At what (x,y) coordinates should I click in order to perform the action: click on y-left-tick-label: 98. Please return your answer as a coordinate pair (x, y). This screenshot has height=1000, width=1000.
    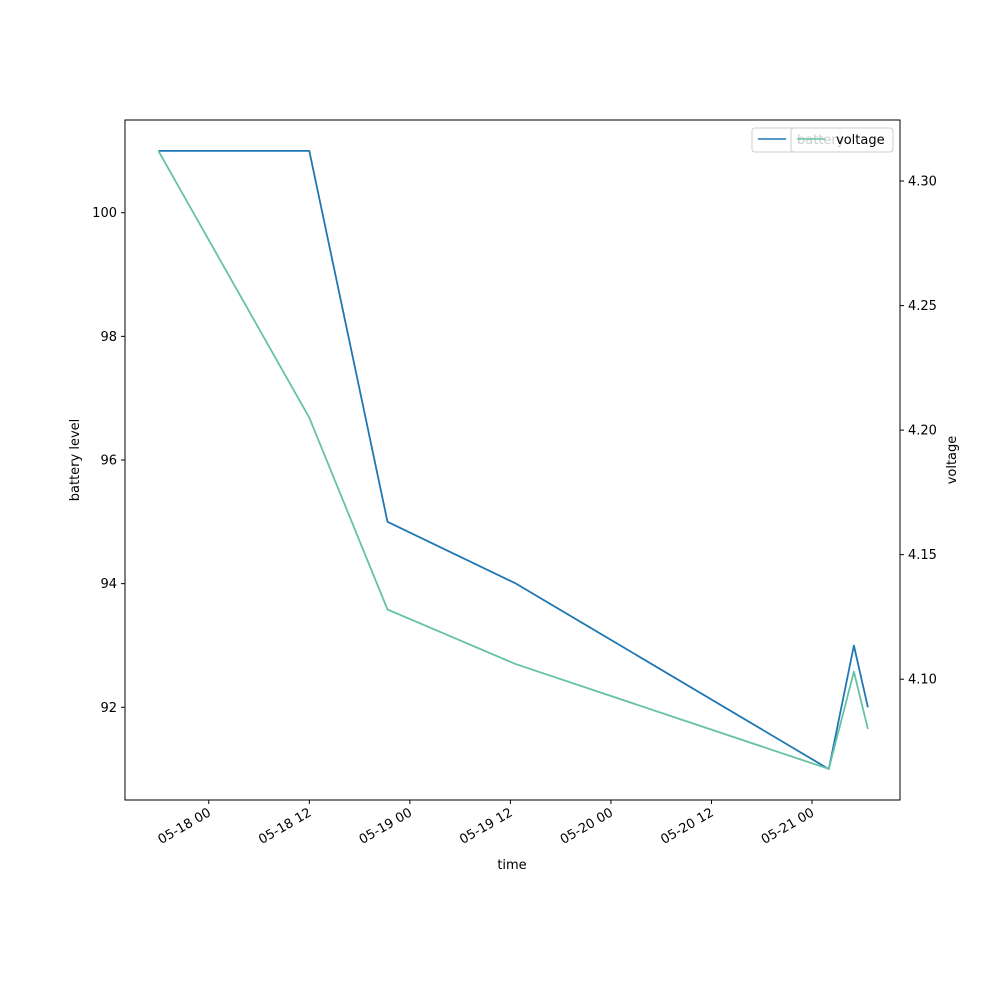
    Looking at the image, I should click on (108, 337).